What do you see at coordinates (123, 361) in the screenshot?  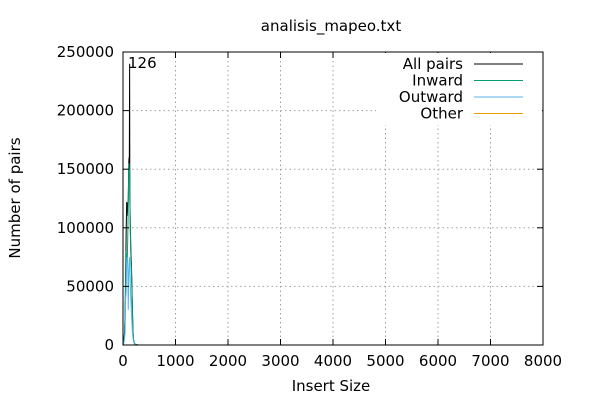 I see `x-tick-label: 0` at bounding box center [123, 361].